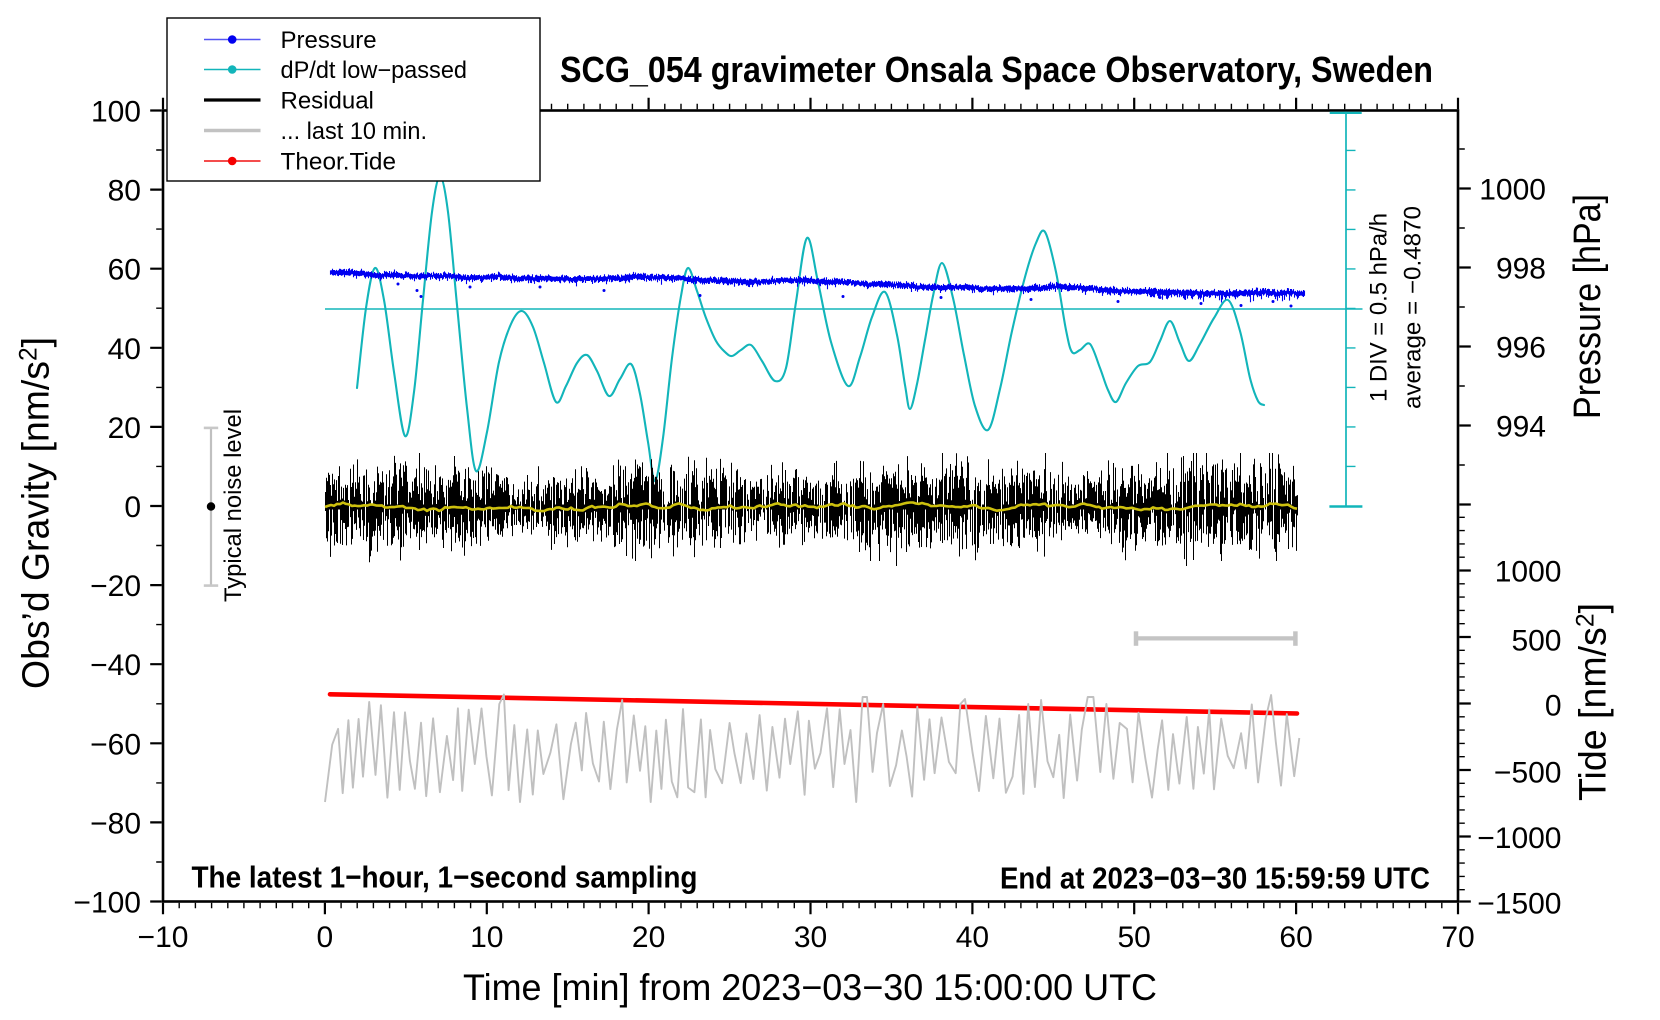 This screenshot has width=1660, height=1020. Describe the element at coordinates (1134, 937) in the screenshot. I see `svg-text: 50` at that location.